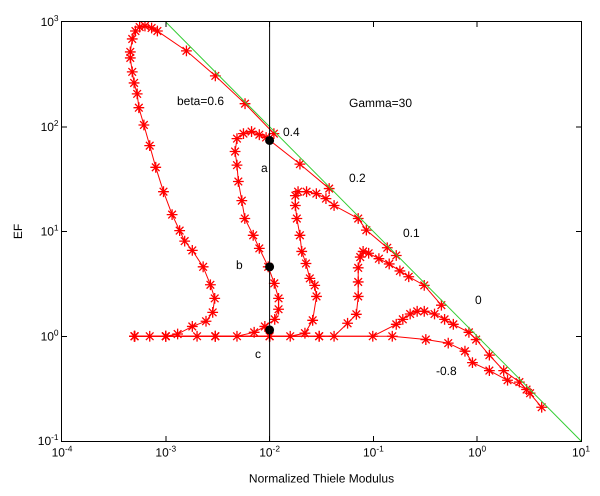  What do you see at coordinates (321, 478) in the screenshot?
I see `x-axis-title: Normalized Thiele Modulus` at bounding box center [321, 478].